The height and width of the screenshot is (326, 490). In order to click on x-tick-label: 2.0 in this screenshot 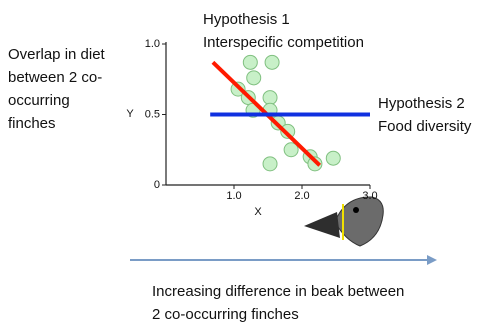, I will do `click(301, 196)`.